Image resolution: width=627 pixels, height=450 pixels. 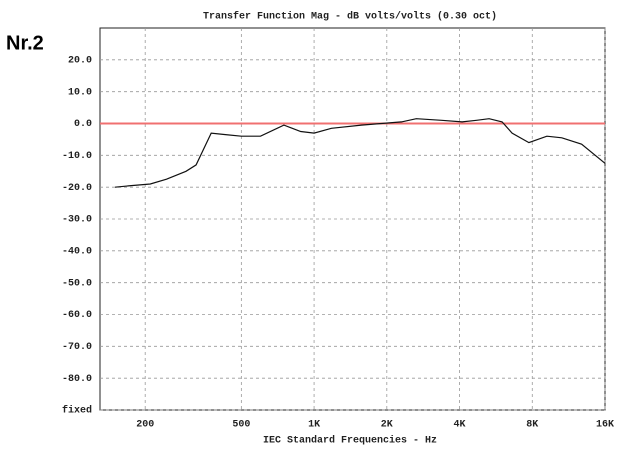 I want to click on y-tick-label: -20.0, so click(x=77, y=188).